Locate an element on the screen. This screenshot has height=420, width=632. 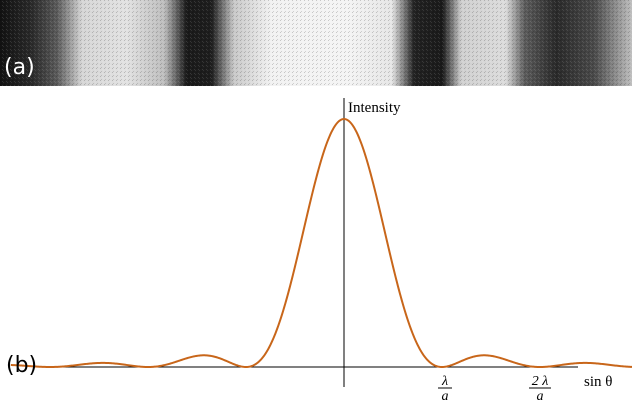
tick-1-numerator: λ is located at coordinates (444, 381).